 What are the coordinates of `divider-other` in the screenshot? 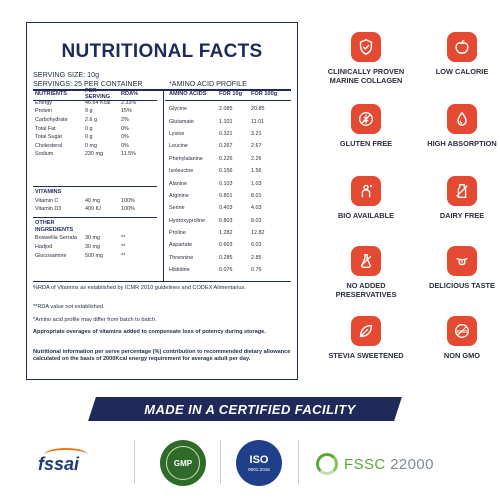 It's located at (95, 217).